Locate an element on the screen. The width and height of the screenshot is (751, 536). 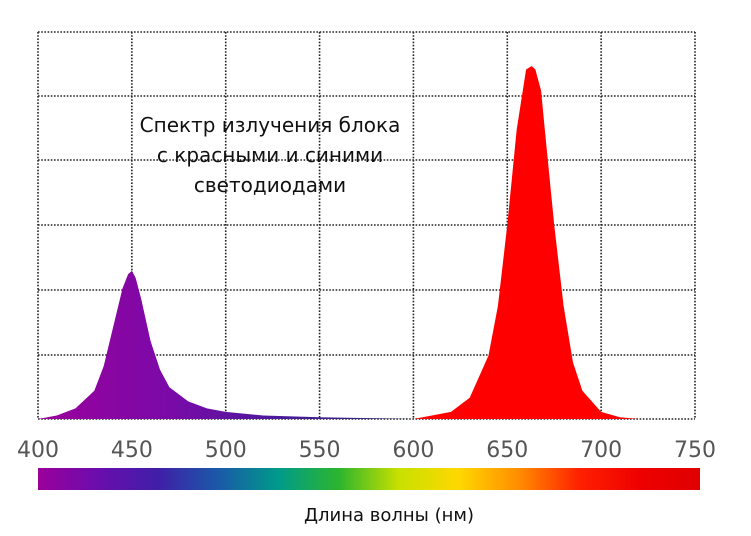
x-tick-label: 550 is located at coordinates (320, 450).